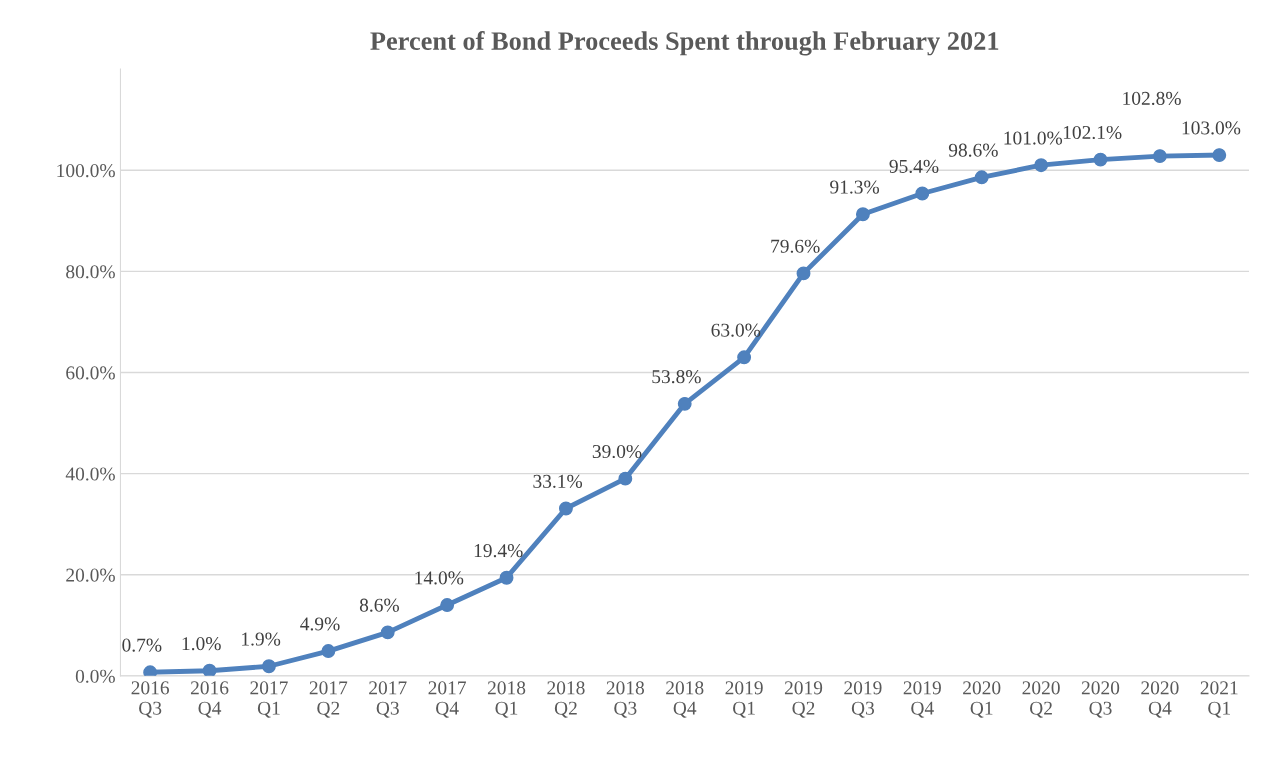 Image resolution: width=1268 pixels, height=768 pixels. I want to click on data-label: 103.0%, so click(1211, 128).